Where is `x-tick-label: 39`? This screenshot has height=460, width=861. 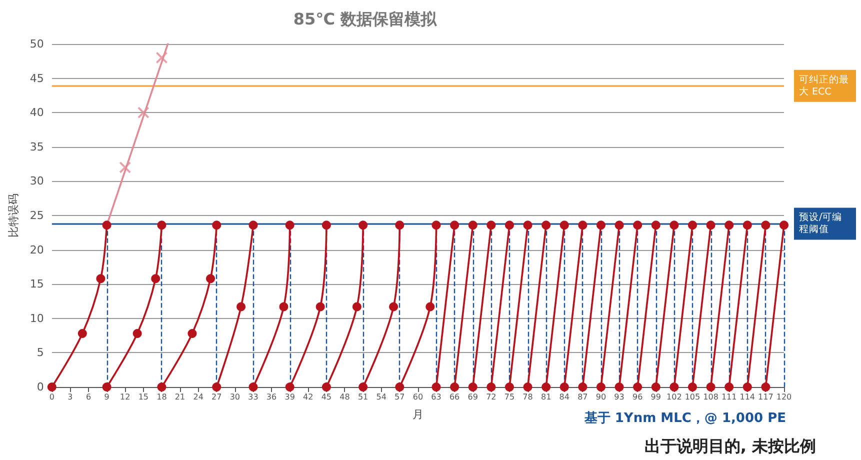 x-tick-label: 39 is located at coordinates (289, 397).